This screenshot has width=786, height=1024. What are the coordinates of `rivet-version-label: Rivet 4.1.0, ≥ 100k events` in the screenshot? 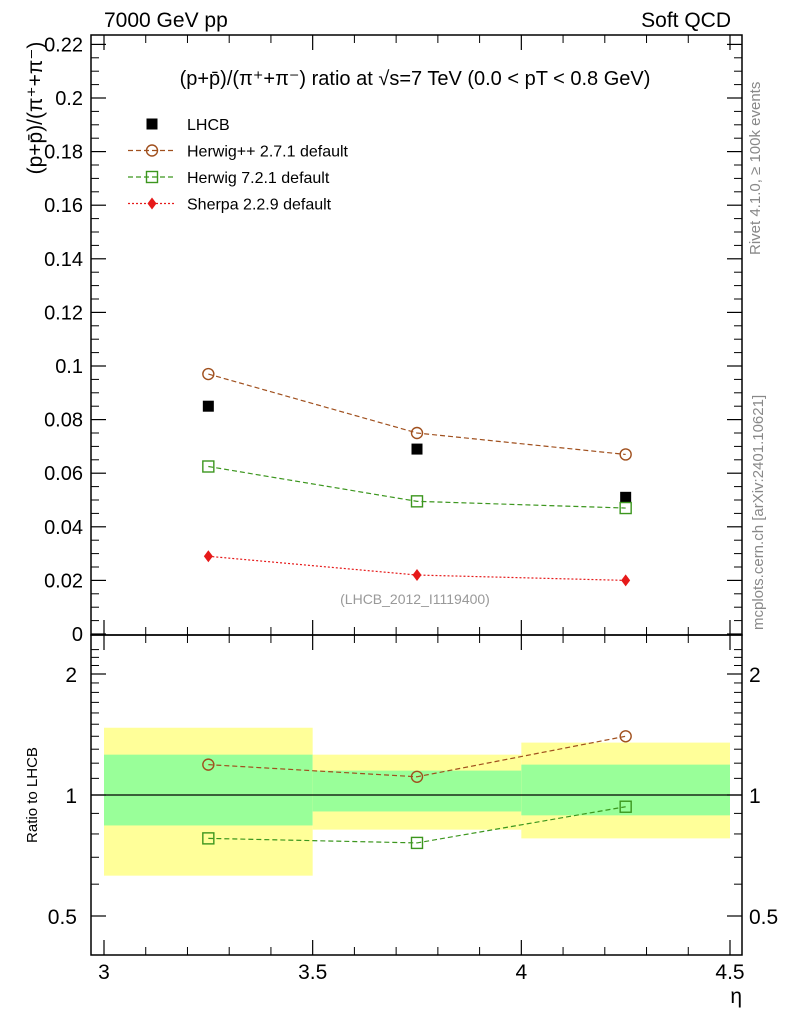 It's located at (755, 168).